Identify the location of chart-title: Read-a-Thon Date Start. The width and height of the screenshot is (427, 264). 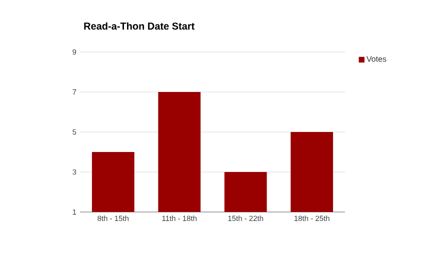
(139, 26).